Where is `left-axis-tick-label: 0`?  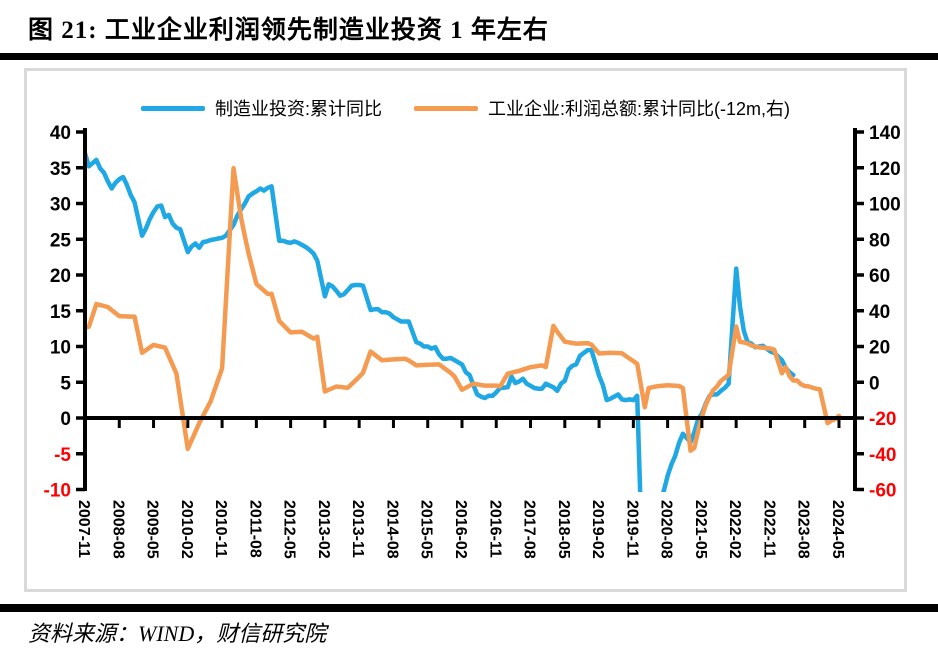
left-axis-tick-label: 0 is located at coordinates (65, 419).